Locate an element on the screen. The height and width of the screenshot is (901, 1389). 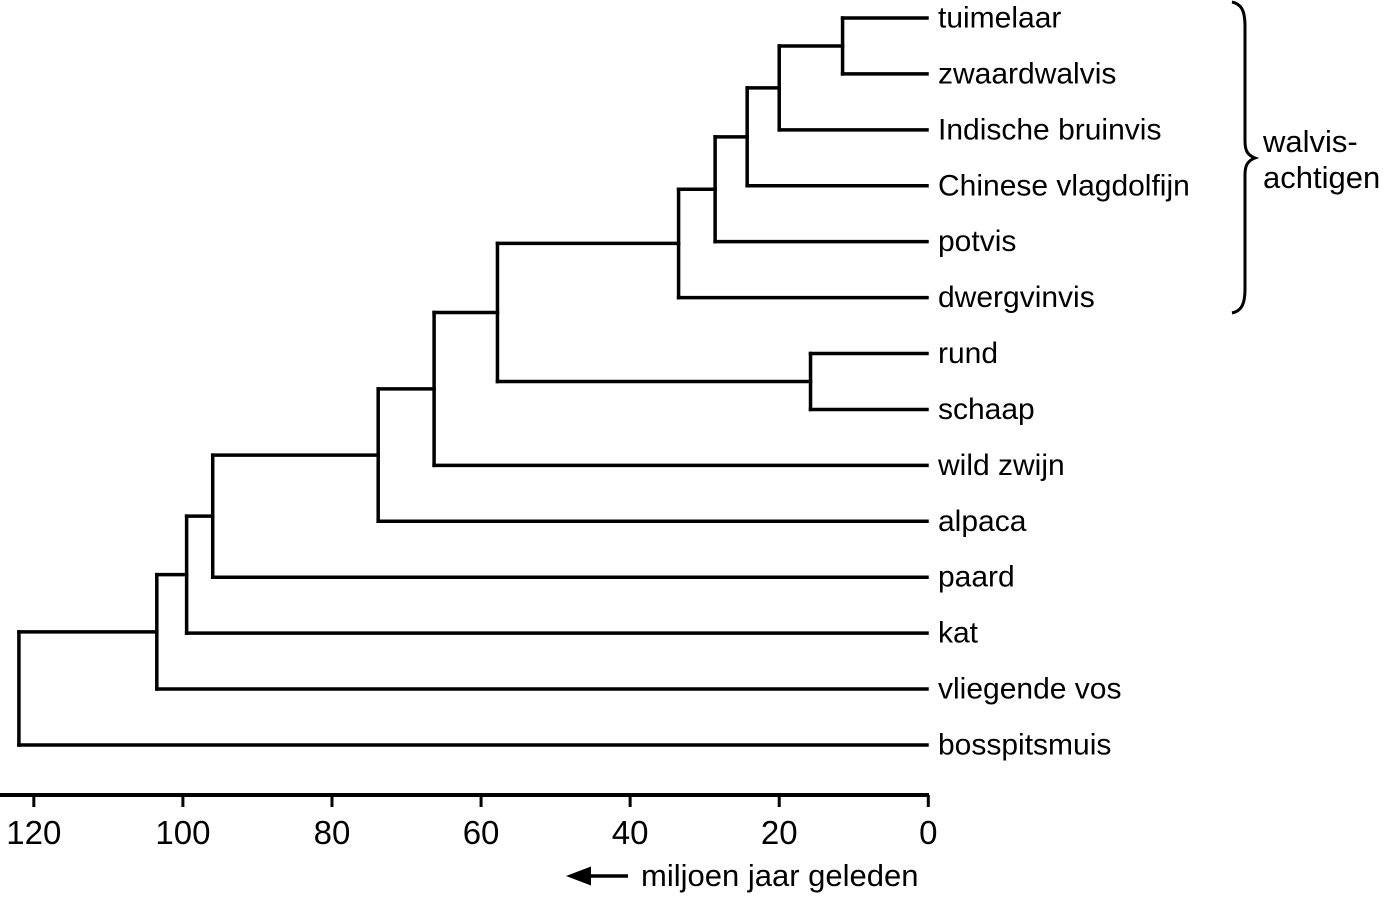
axis-tick-label: 40 is located at coordinates (630, 832).